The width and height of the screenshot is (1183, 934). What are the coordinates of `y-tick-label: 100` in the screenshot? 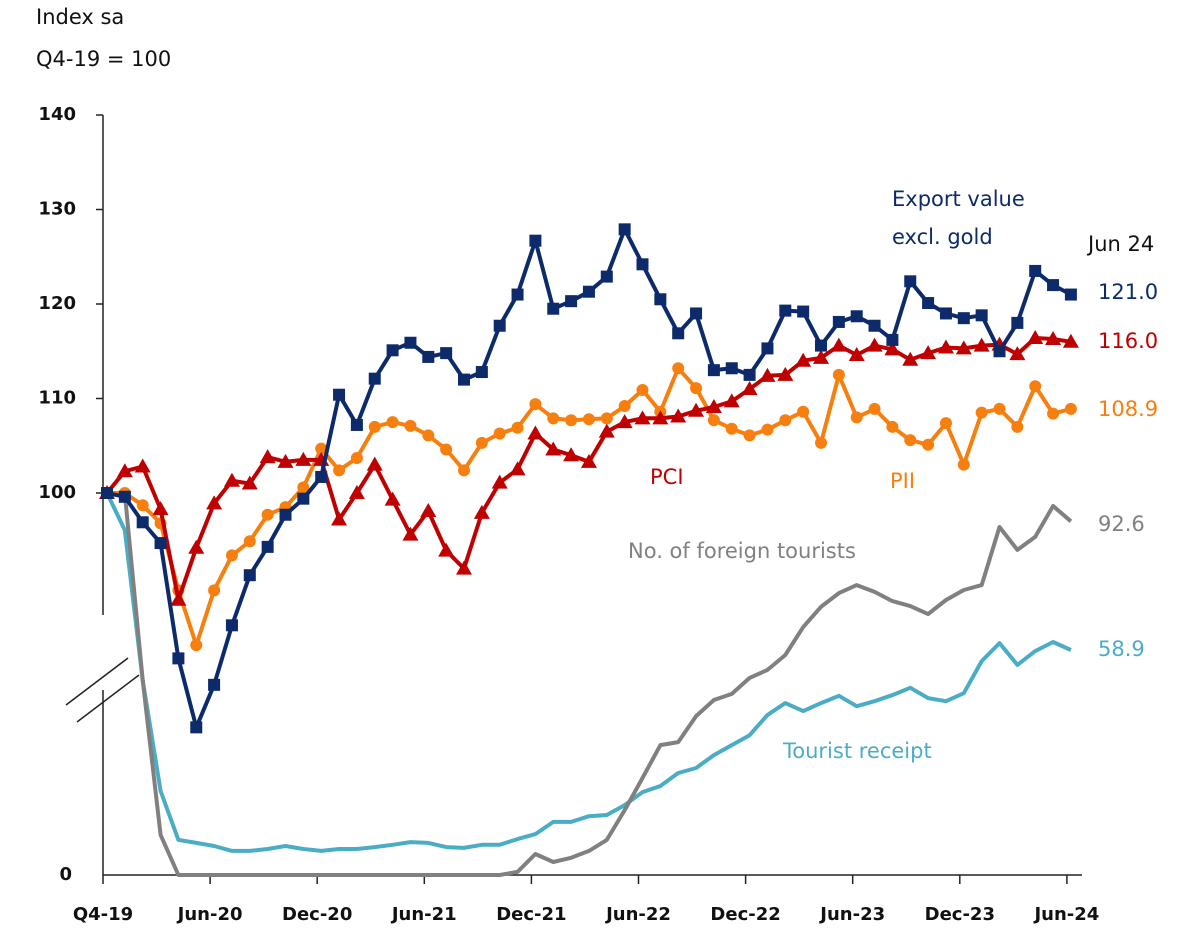 It's located at (57, 492).